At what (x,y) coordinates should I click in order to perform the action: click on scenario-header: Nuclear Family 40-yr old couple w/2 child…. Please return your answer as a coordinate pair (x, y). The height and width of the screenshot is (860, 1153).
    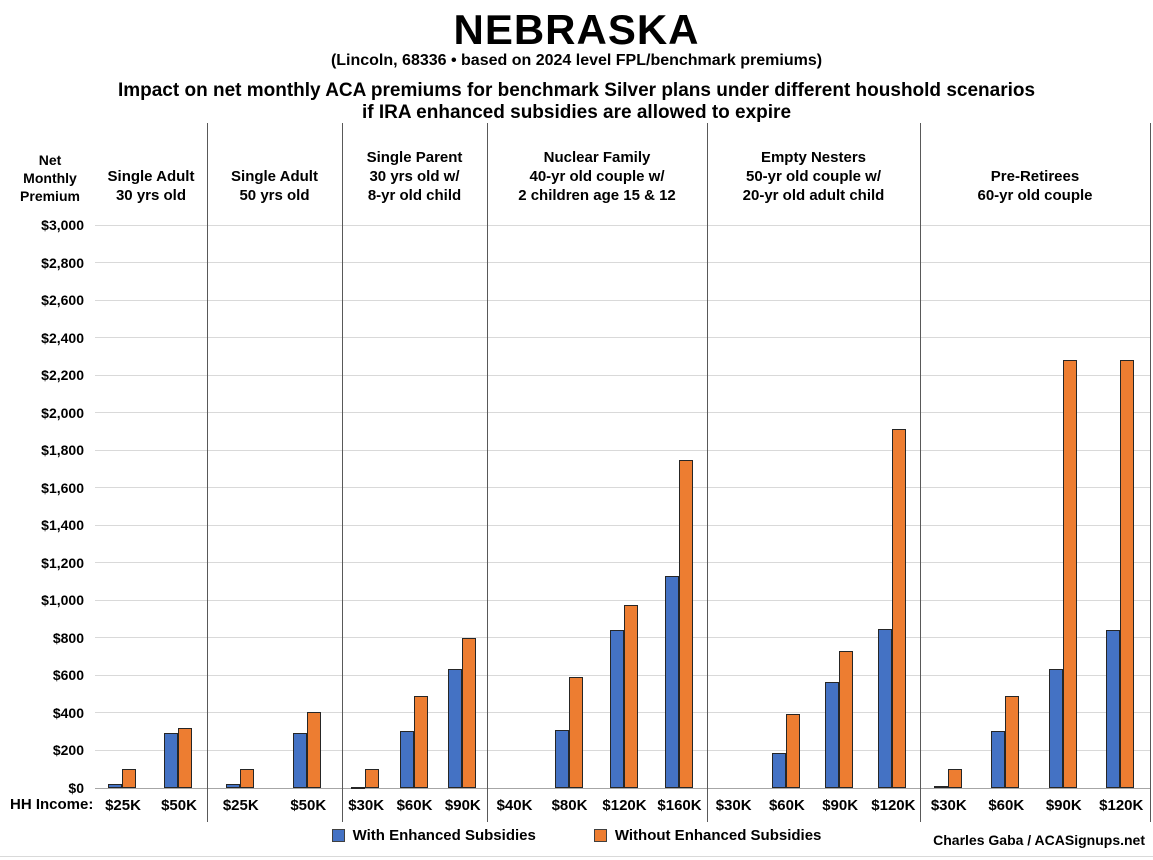
    Looking at the image, I should click on (597, 171).